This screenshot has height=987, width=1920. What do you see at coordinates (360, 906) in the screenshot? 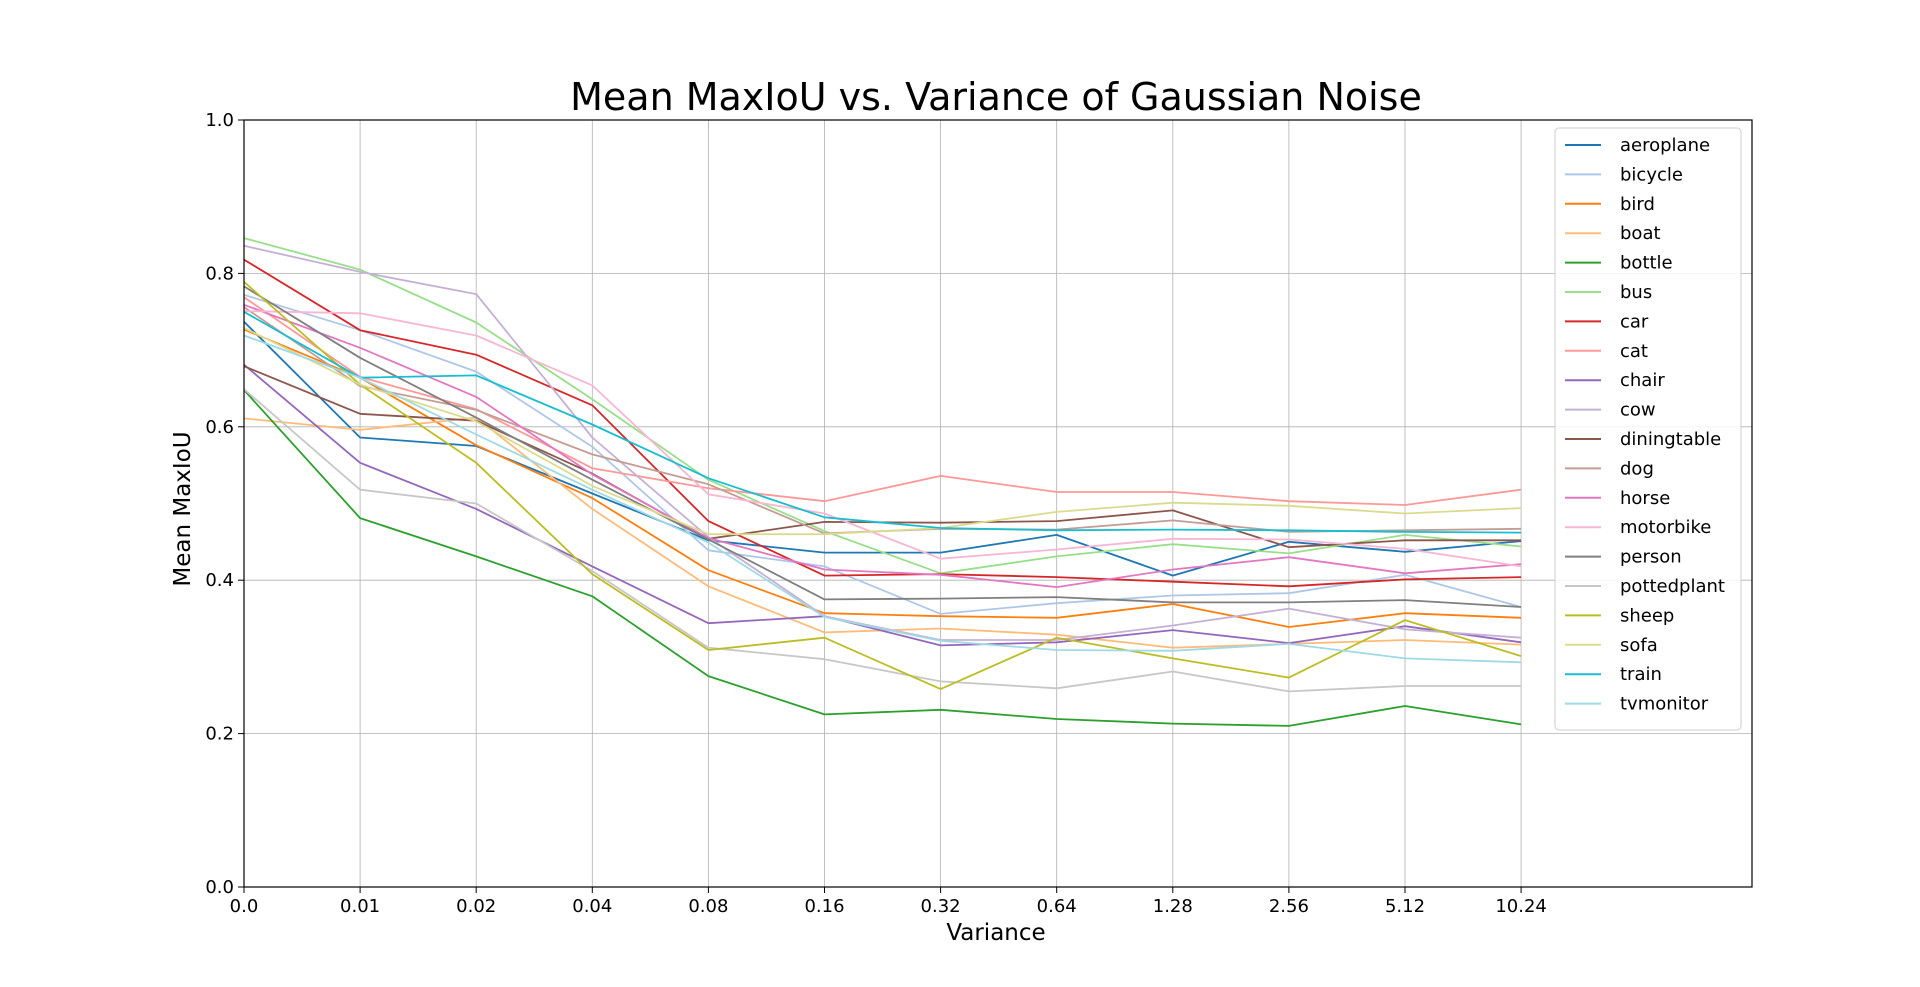
I see `x-tick-label: 0.01` at bounding box center [360, 906].